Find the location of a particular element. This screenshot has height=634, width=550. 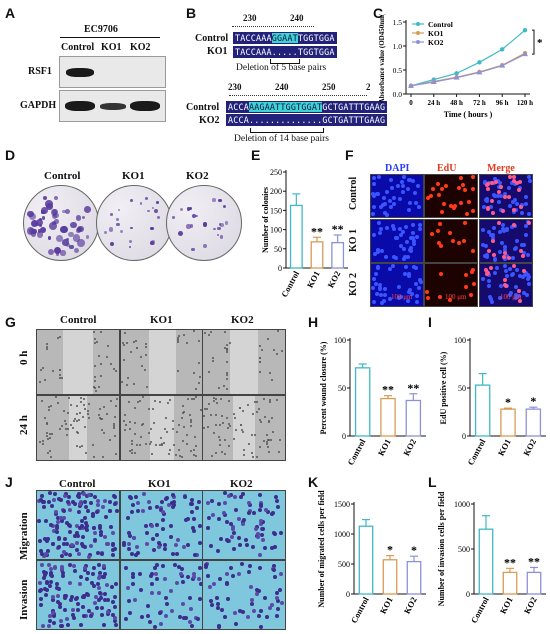

deletion-note-top: Deletion of 5 base pairs is located at coordinates (281, 68).